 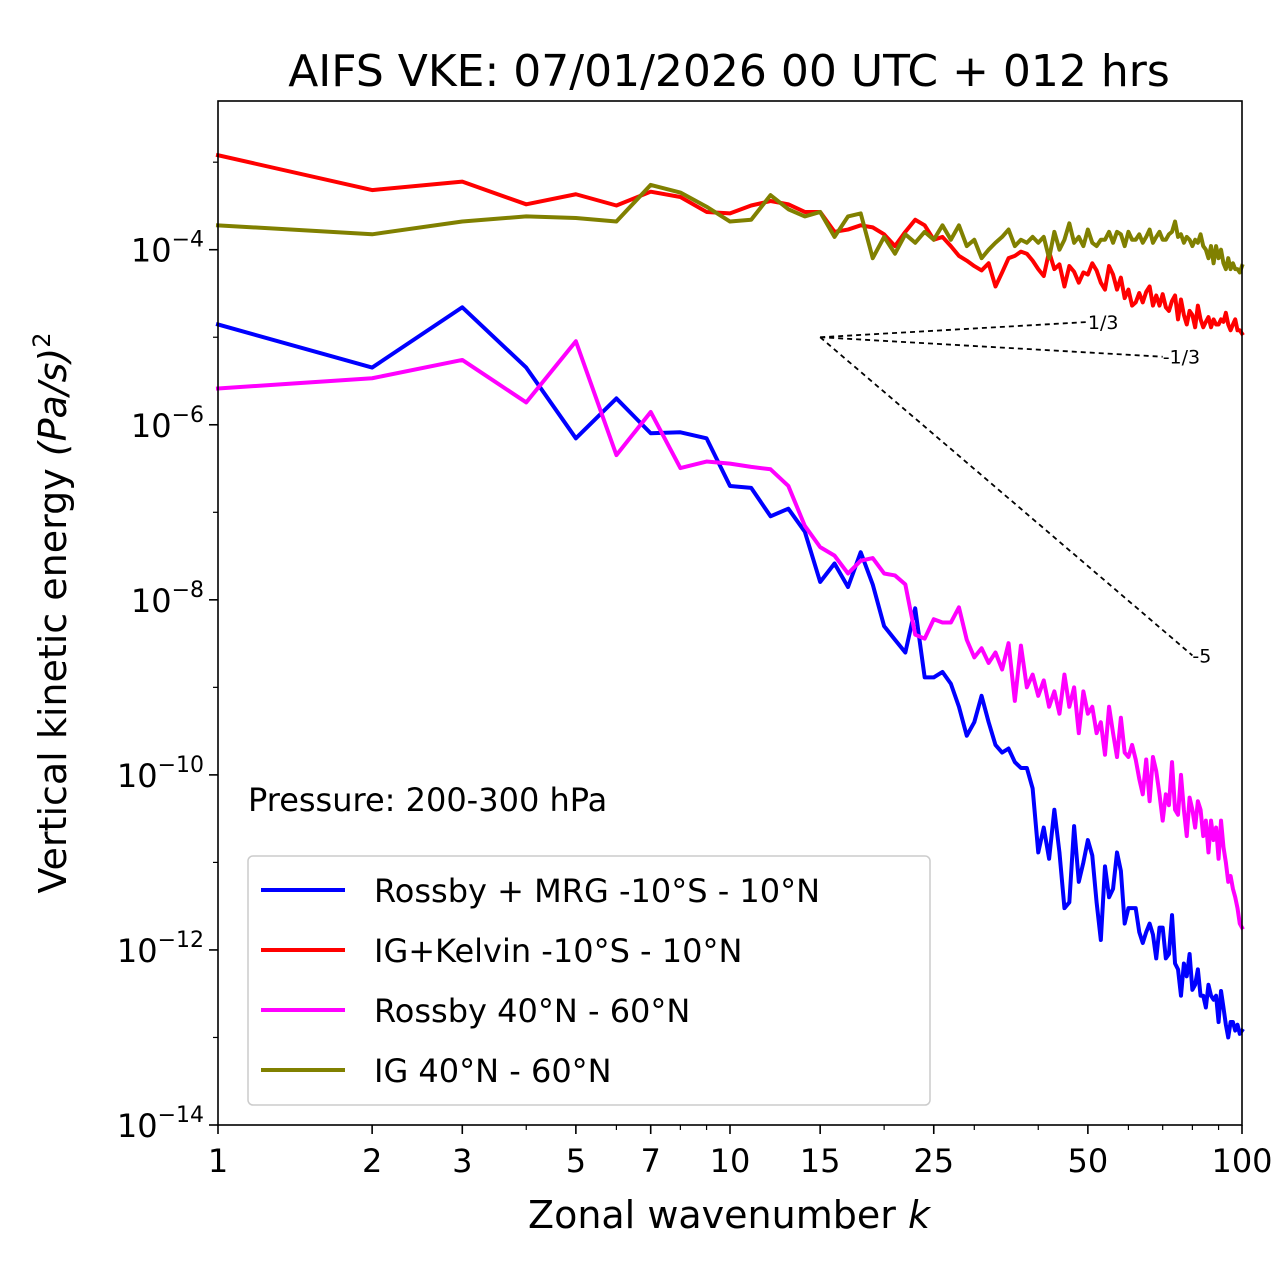 I want to click on x-tick-label: 2, so click(x=372, y=1161).